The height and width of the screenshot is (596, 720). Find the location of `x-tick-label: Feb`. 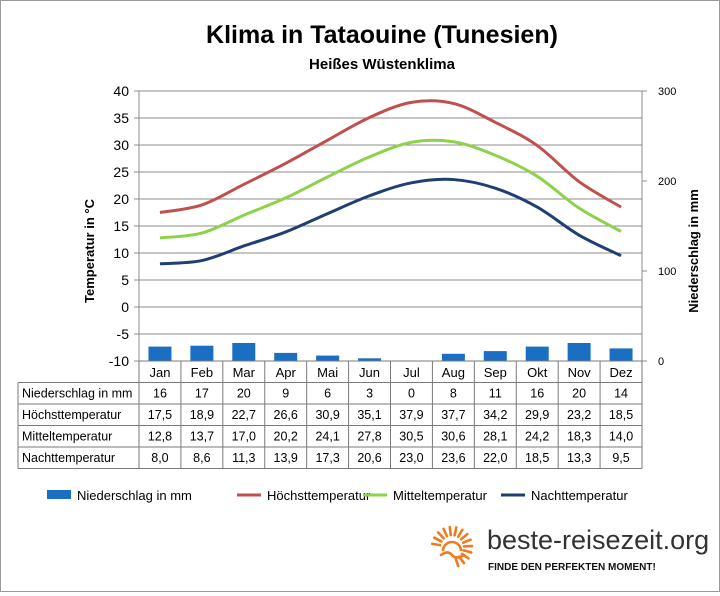

x-tick-label: Feb is located at coordinates (202, 372).